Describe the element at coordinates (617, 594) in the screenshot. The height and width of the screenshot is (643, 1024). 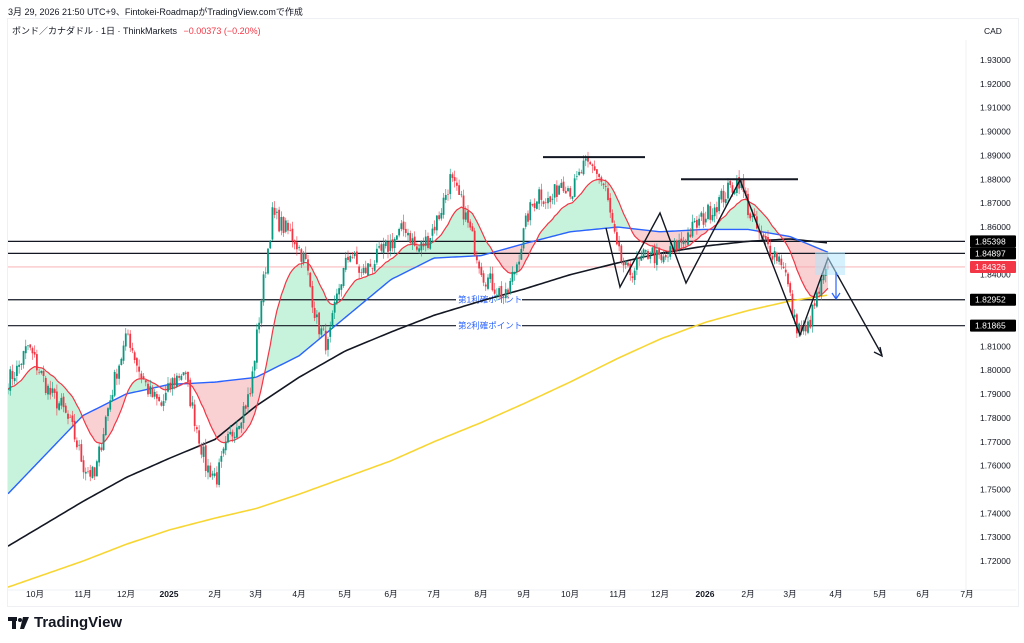
I see `x-tick-label: 11月` at that location.